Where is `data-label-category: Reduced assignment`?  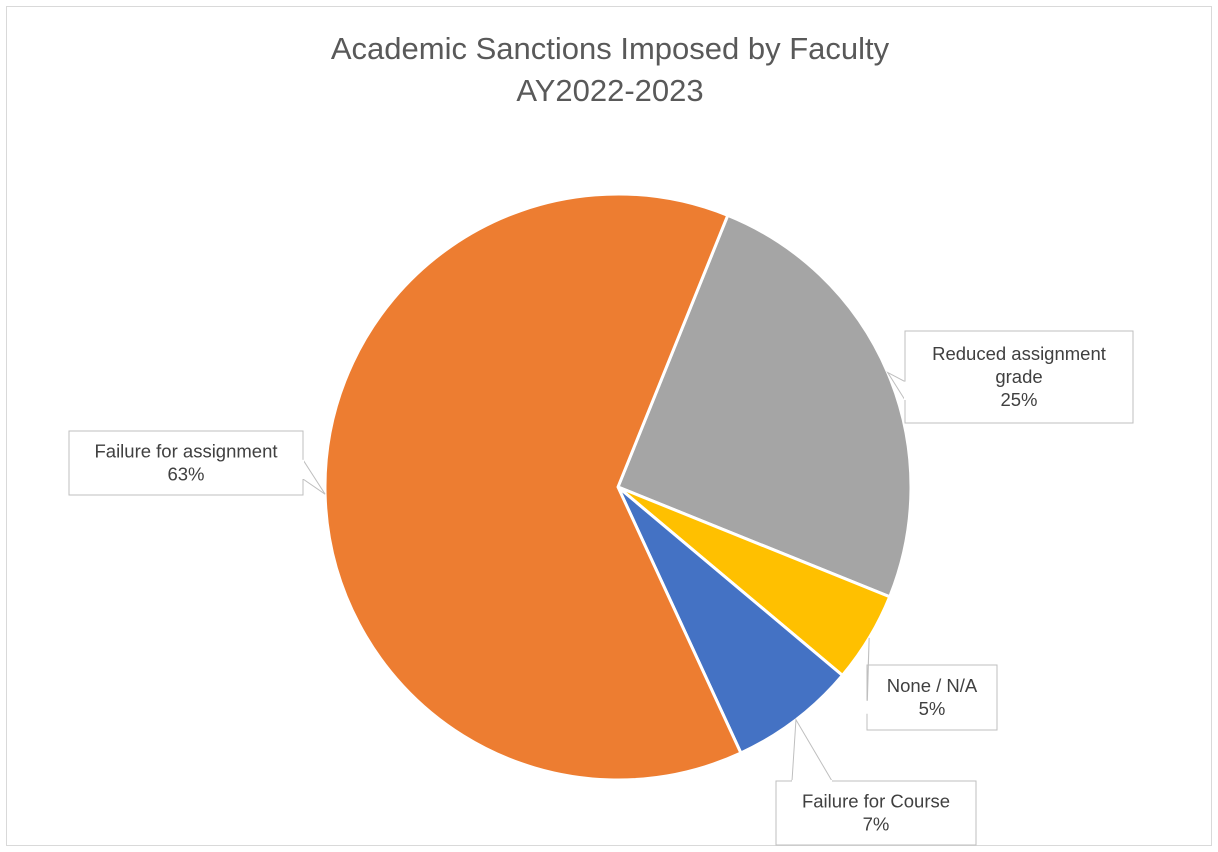 data-label-category: Reduced assignment is located at coordinates (1019, 353).